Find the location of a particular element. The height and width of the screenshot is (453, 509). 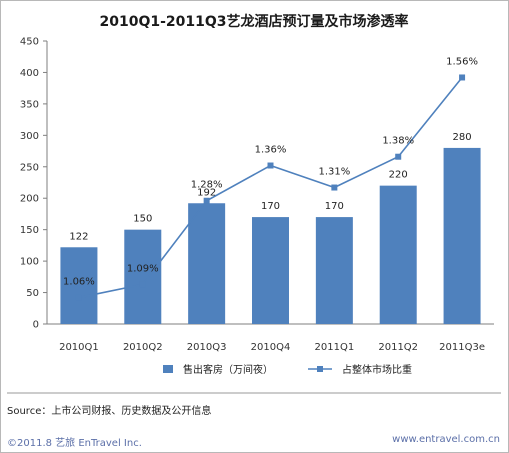

line-value-label: 1.31% is located at coordinates (334, 172).